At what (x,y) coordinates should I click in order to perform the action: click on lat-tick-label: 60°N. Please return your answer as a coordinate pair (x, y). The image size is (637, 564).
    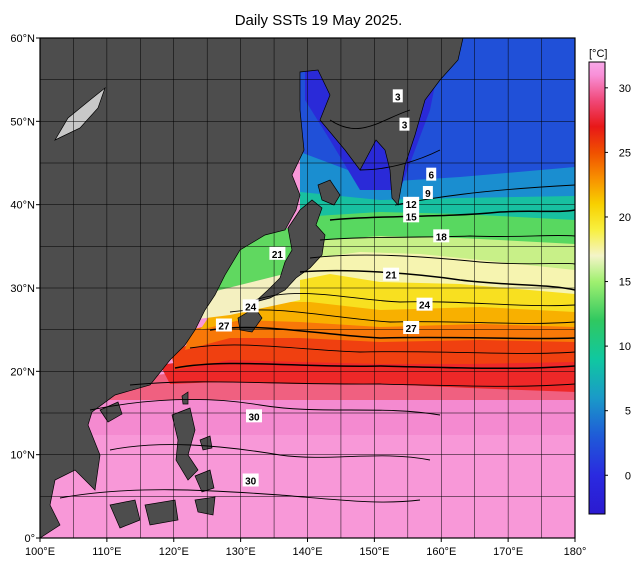
    Looking at the image, I should click on (22, 39).